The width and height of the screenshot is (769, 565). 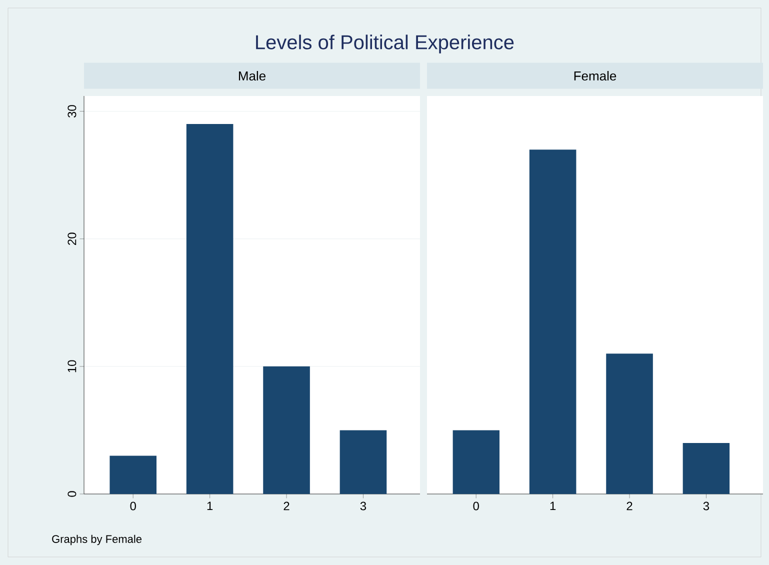 What do you see at coordinates (252, 76) in the screenshot?
I see `chart-subtitle: Male` at bounding box center [252, 76].